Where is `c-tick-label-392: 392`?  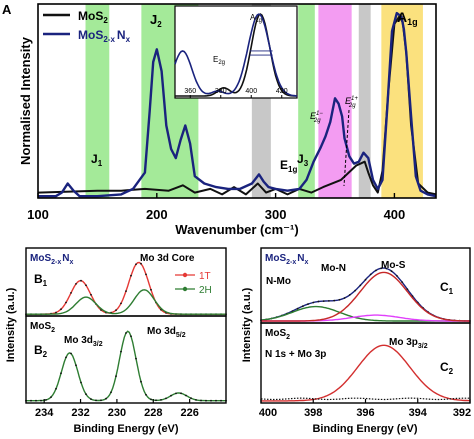
c-tick-label-392: 392 is located at coordinates (462, 413).